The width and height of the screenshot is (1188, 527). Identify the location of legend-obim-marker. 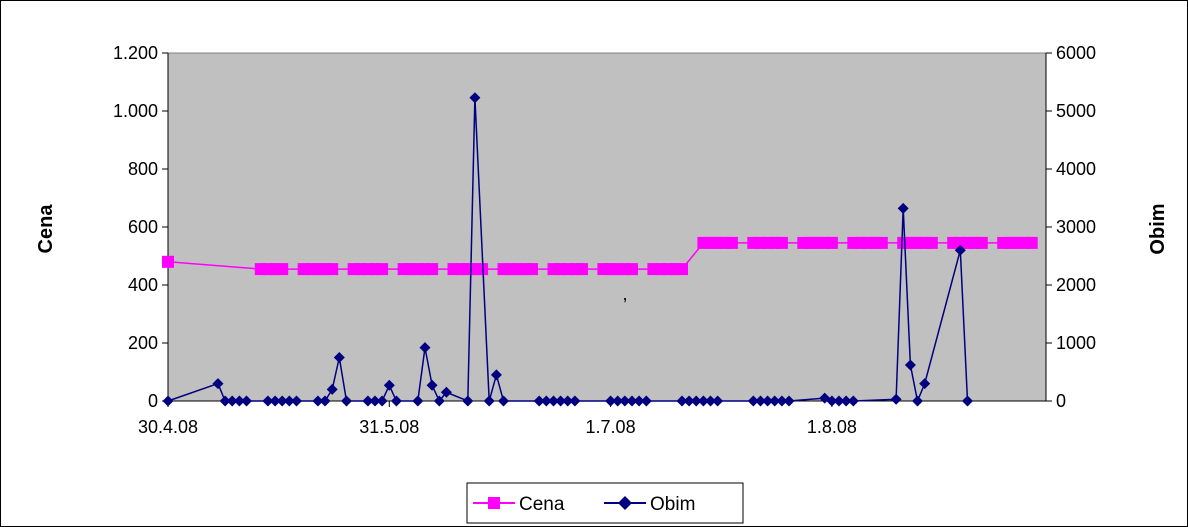
(625, 503).